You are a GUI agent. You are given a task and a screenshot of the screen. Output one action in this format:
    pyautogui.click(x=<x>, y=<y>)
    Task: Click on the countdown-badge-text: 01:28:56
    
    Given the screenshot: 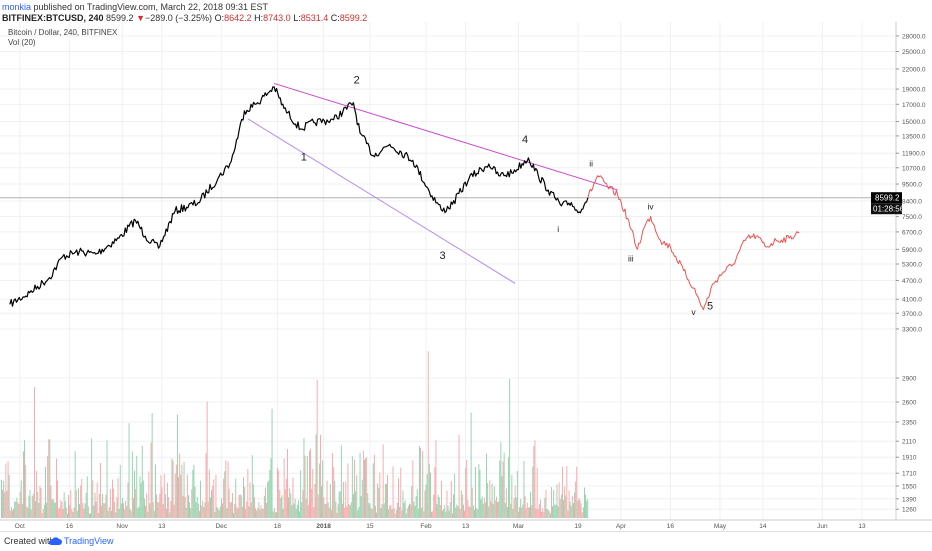 What is the action you would take?
    pyautogui.click(x=889, y=209)
    